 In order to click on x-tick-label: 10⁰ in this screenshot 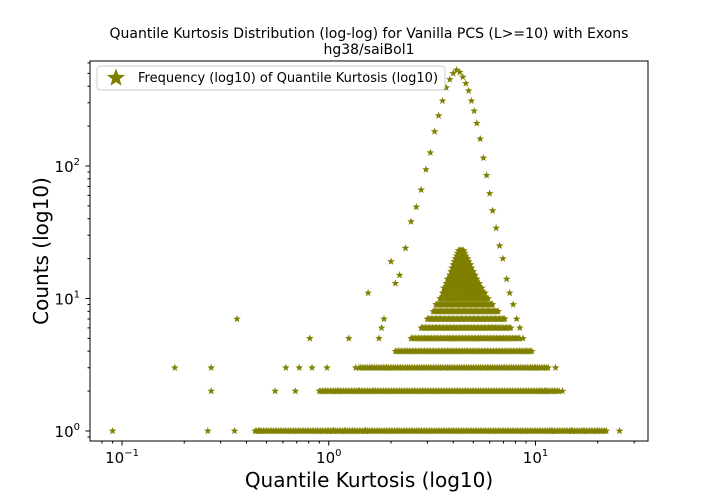, I will do `click(328, 457)`.